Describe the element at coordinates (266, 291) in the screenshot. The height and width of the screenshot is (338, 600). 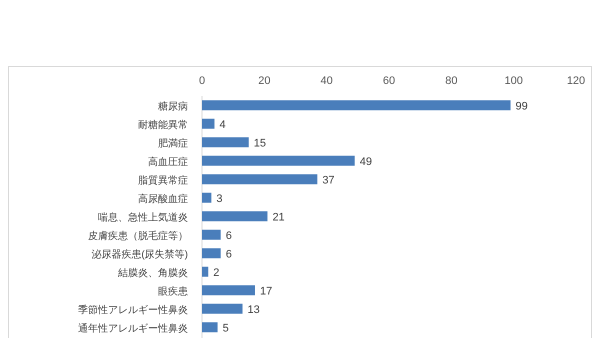
I see `data-label: 17` at that location.